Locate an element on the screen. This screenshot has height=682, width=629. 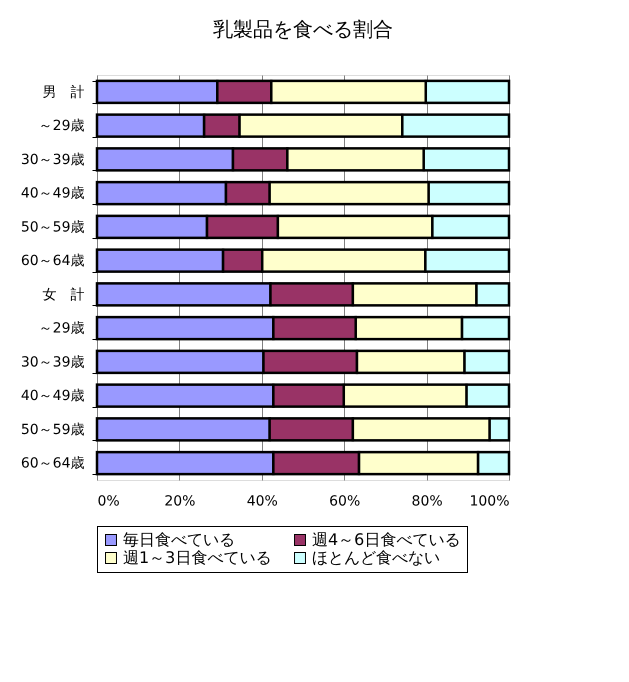
legend-label: ほとんど食べない is located at coordinates (376, 557).